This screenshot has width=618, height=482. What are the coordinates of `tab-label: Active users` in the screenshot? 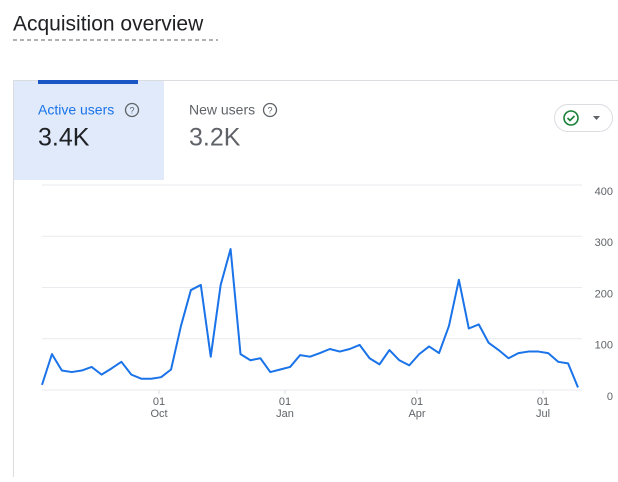 It's located at (76, 110).